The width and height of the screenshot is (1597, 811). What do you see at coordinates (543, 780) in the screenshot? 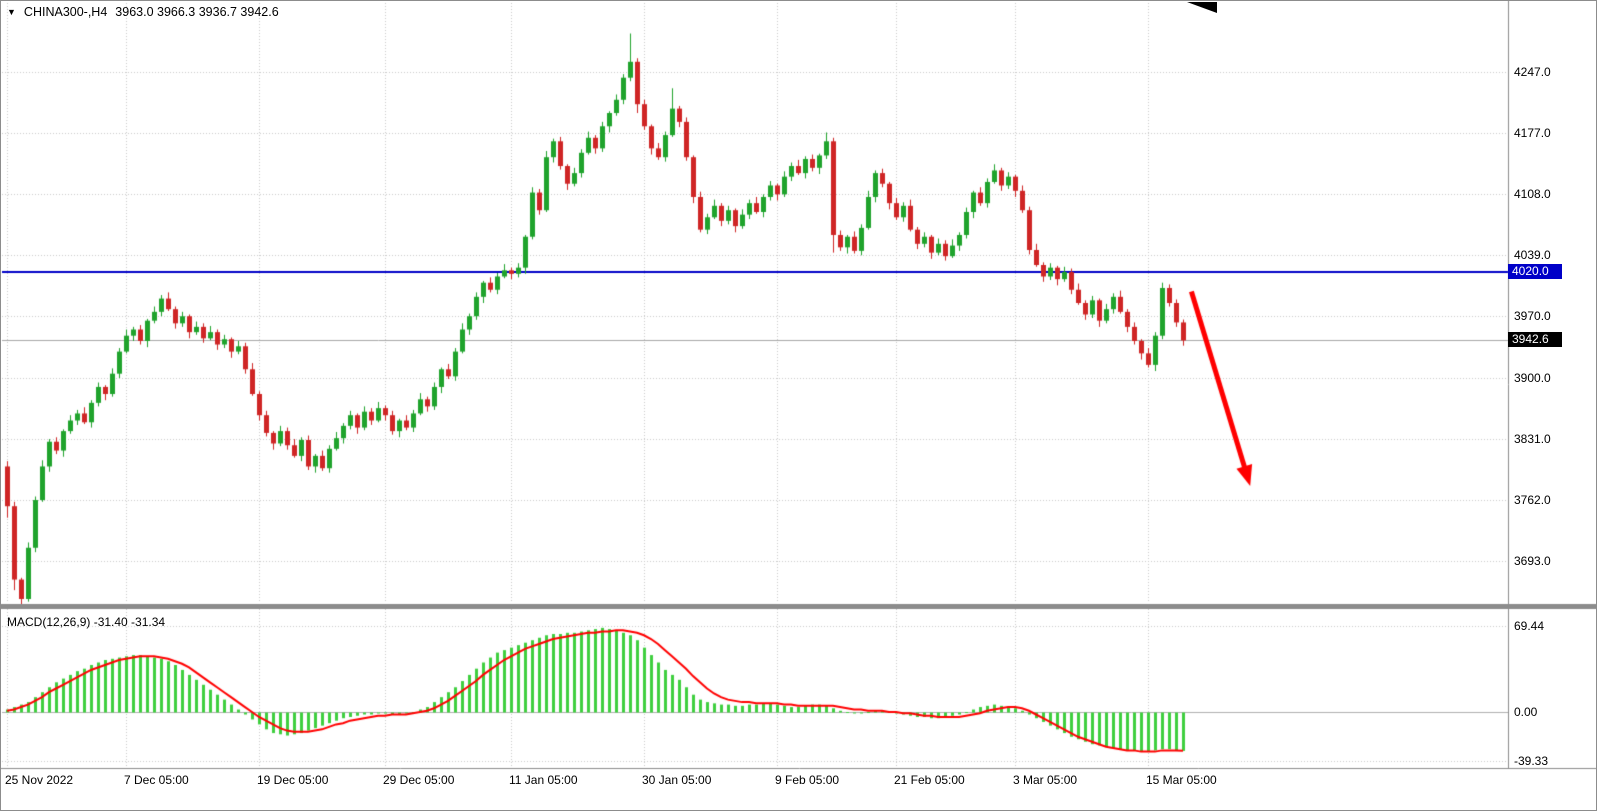
I see `time-axis-label: 11 Jan 05:00` at bounding box center [543, 780].